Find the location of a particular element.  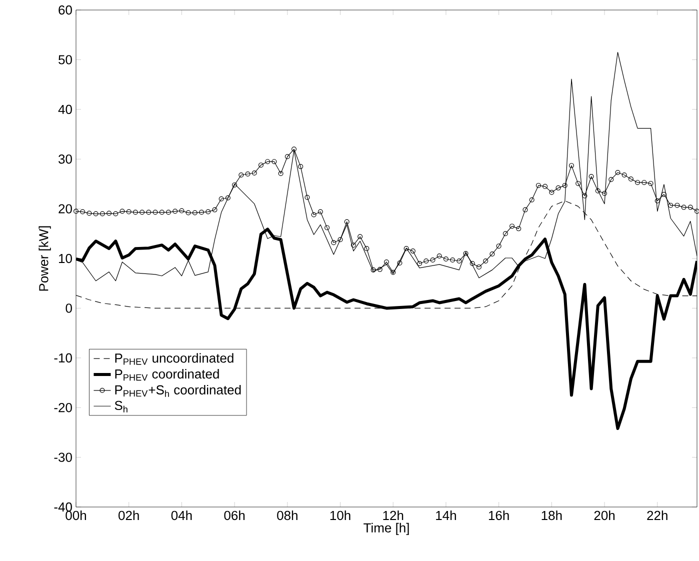

y-tick-label: 20 is located at coordinates (65, 209).